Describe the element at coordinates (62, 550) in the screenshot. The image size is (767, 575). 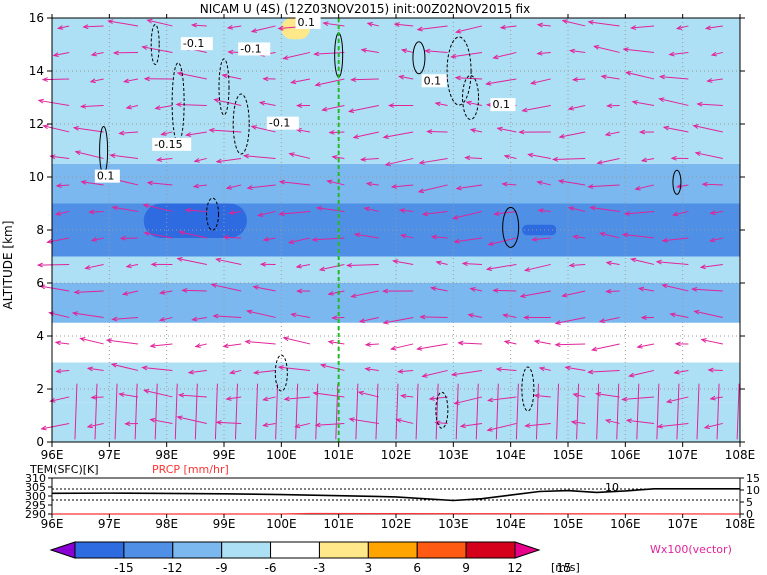
I see `colorbar-low-triangle` at that location.